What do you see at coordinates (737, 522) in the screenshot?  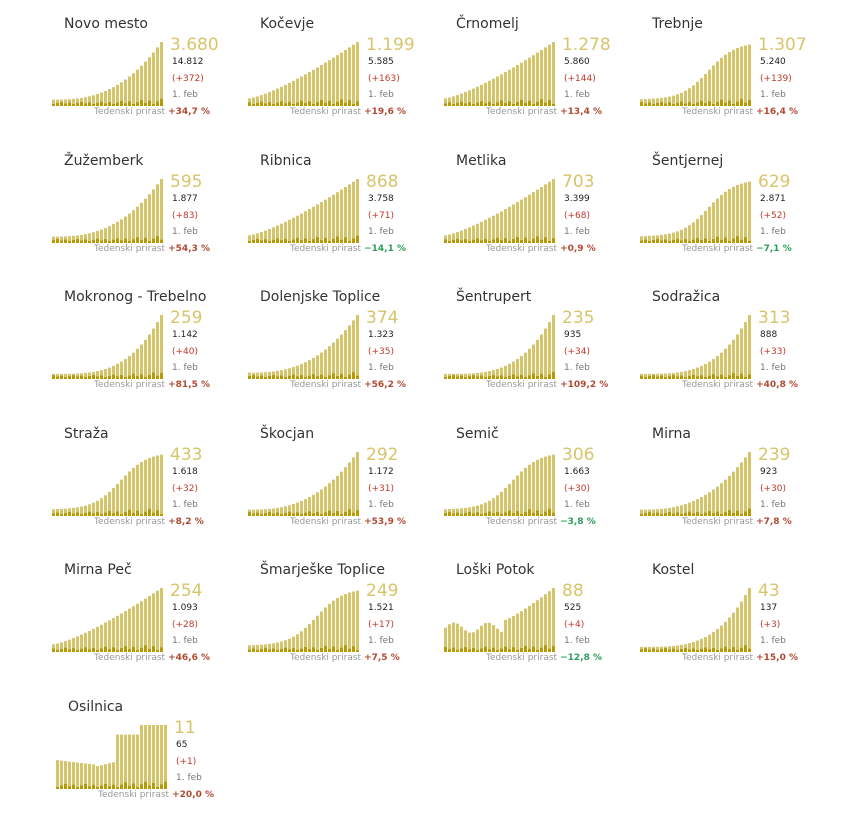 I see `weekly-growth: Tedenski prirast +7,8 %` at bounding box center [737, 522].